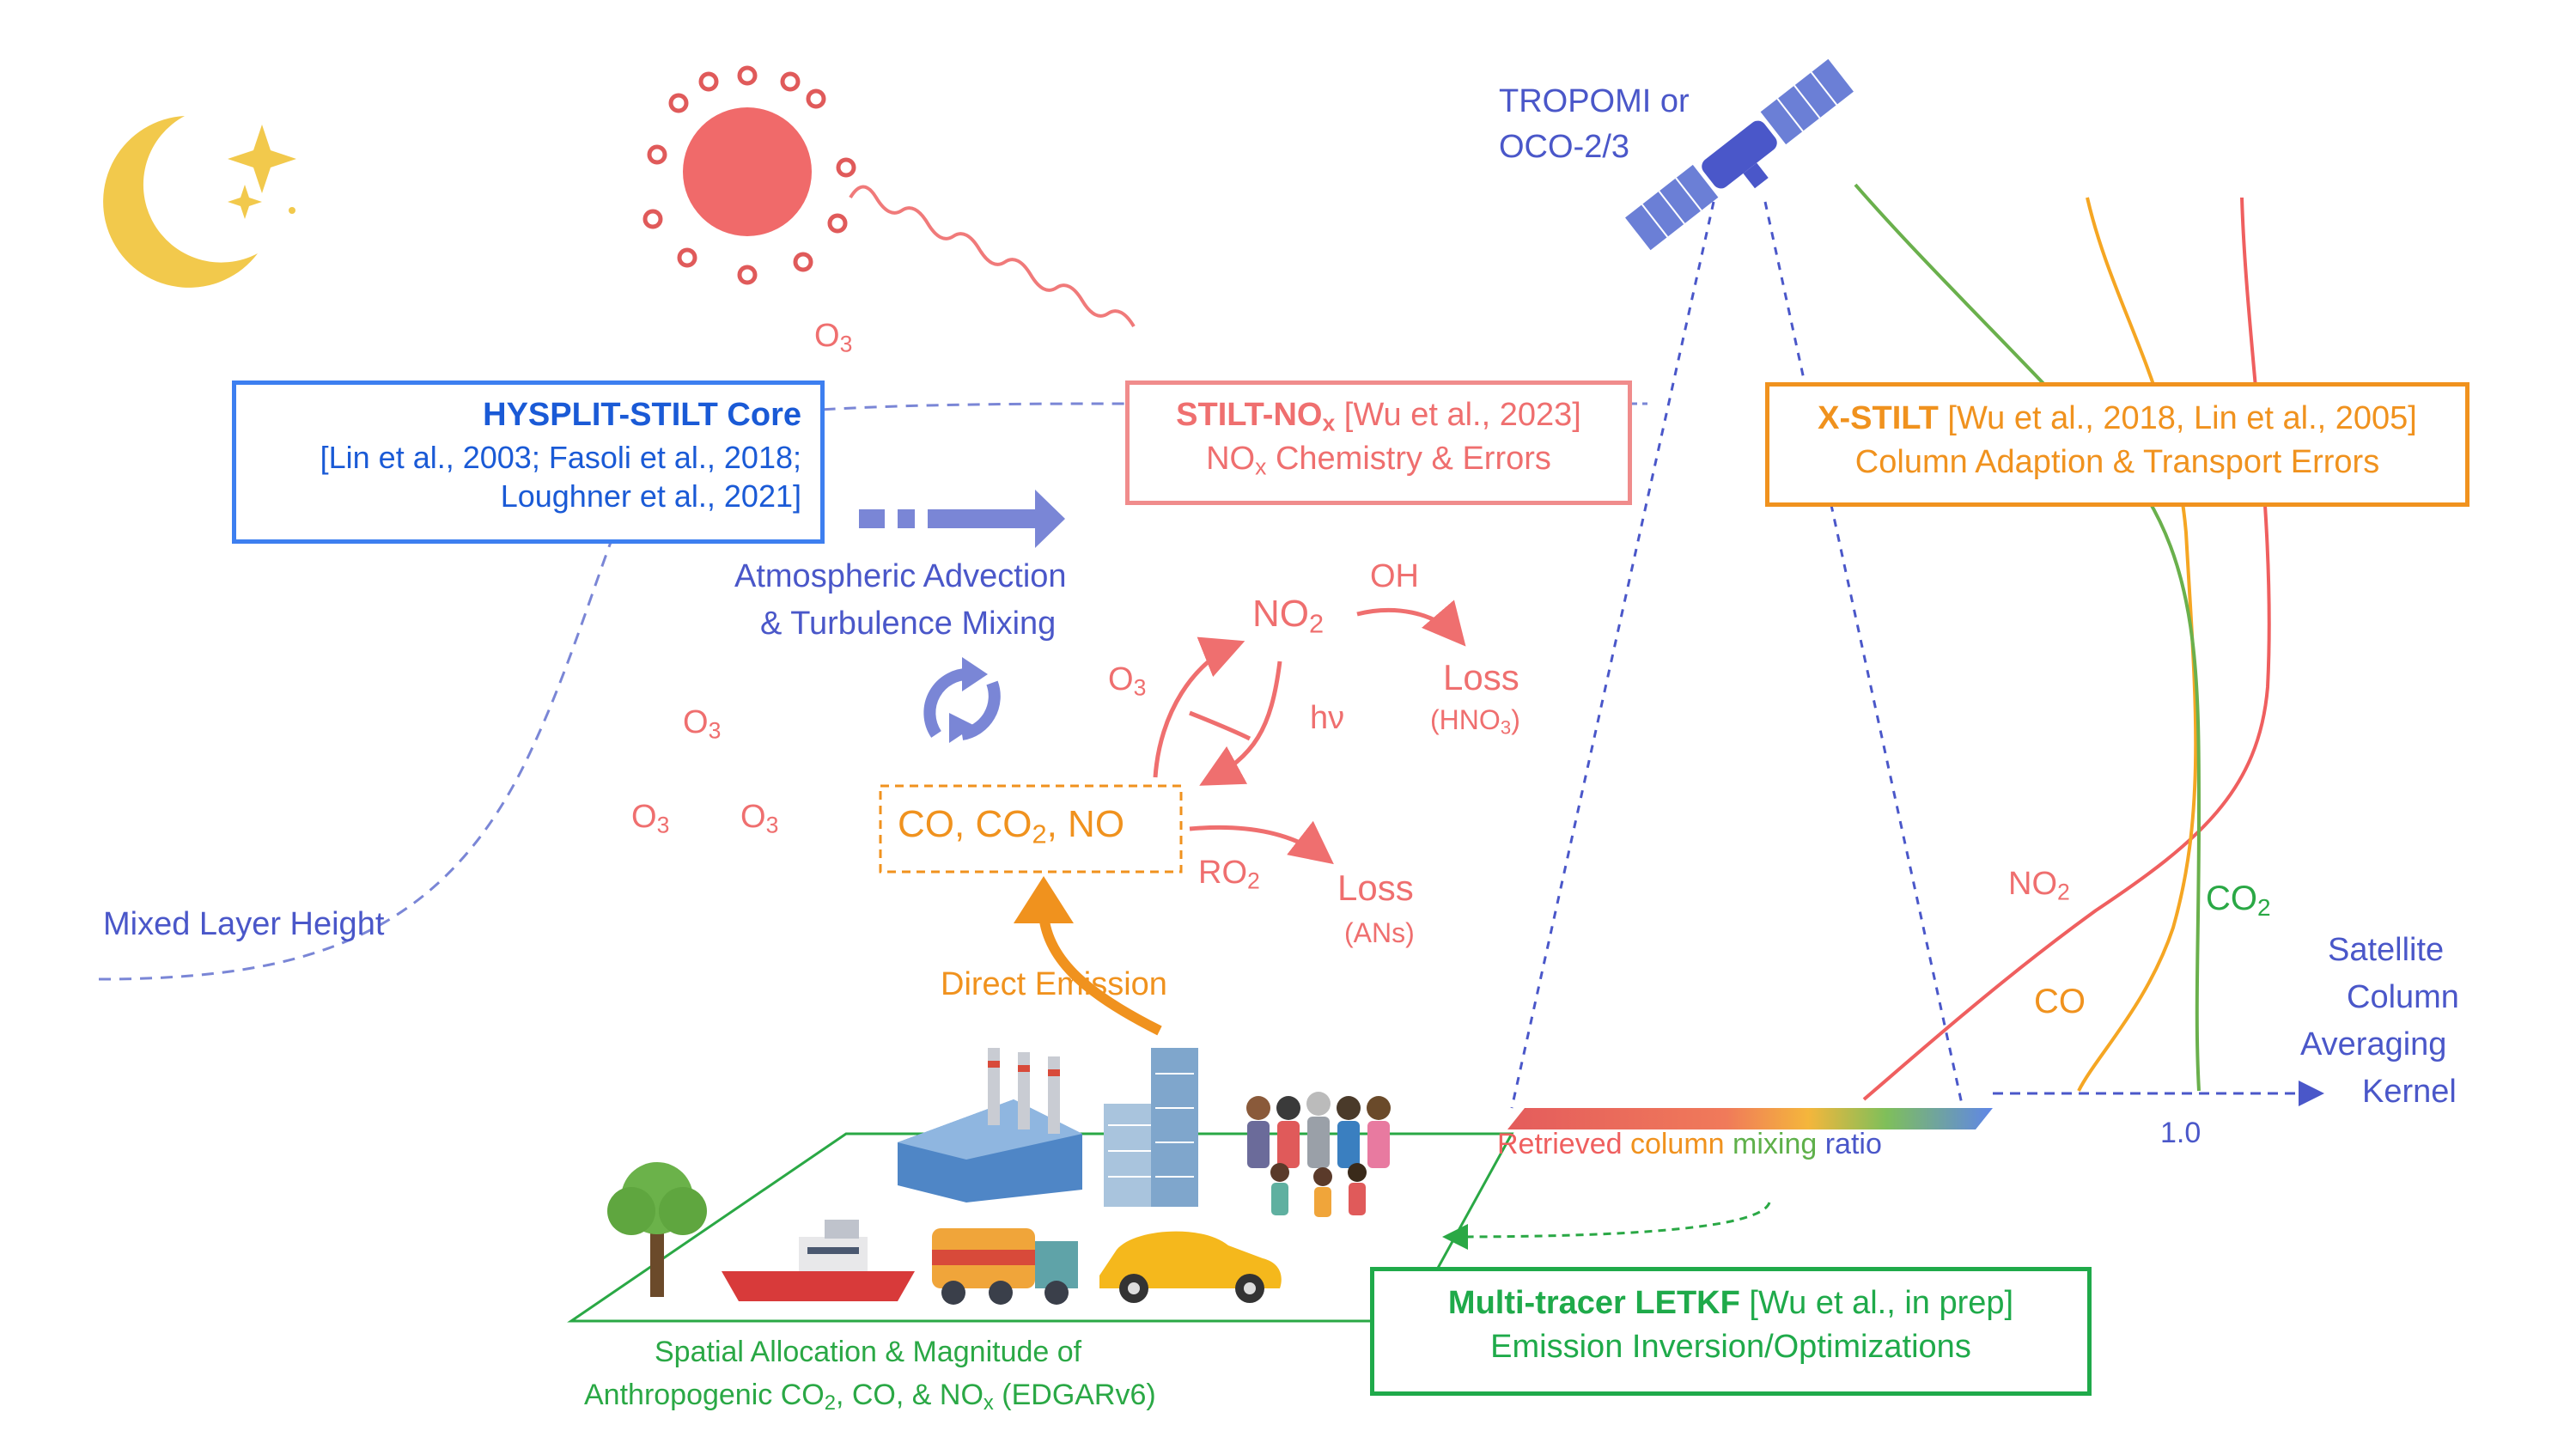  Describe the element at coordinates (1005, 1266) in the screenshot. I see `truck-icon` at that location.